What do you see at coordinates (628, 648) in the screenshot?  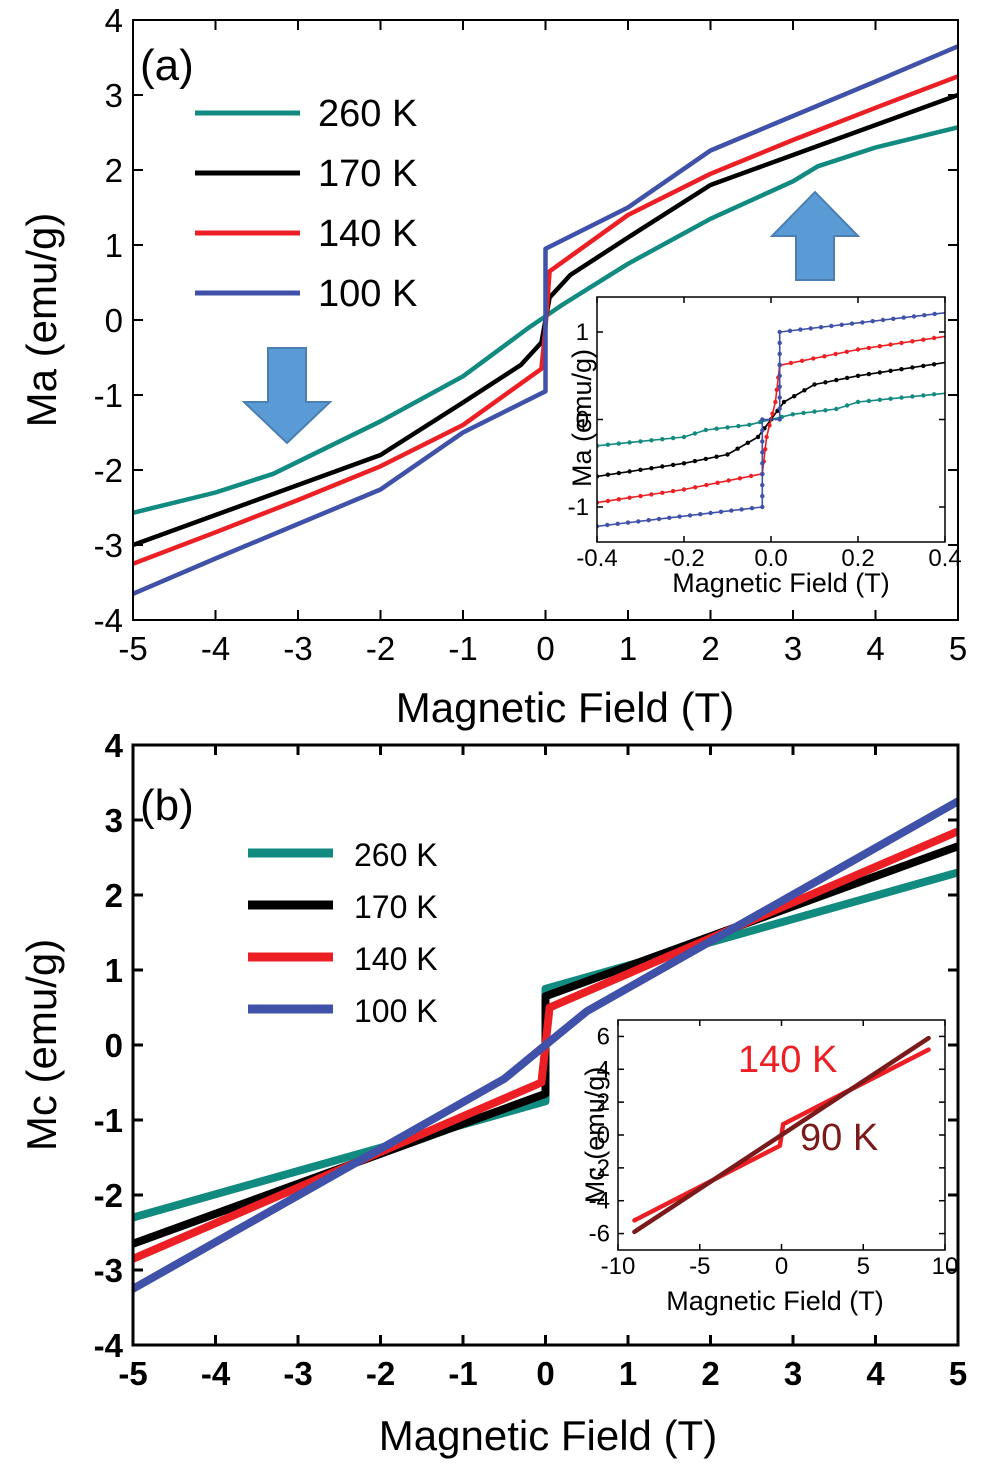 I see `x-tick-label: 1` at bounding box center [628, 648].